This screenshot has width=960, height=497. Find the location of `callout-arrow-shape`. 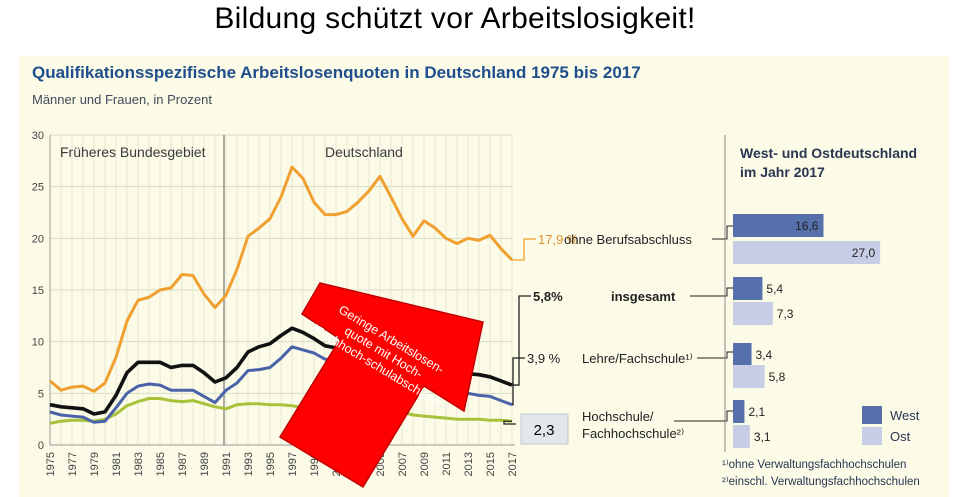

callout-arrow-shape is located at coordinates (381, 385).